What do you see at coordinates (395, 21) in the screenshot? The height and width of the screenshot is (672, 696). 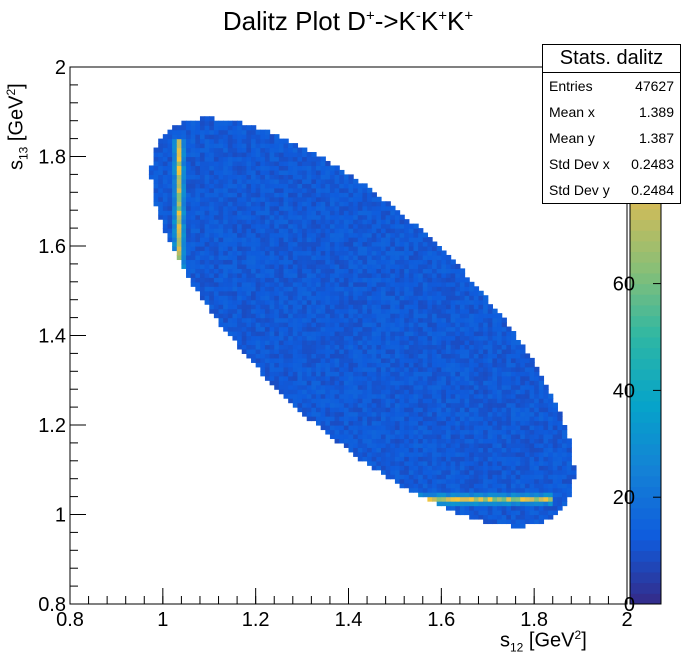 I see `title-text: ->K` at bounding box center [395, 21].